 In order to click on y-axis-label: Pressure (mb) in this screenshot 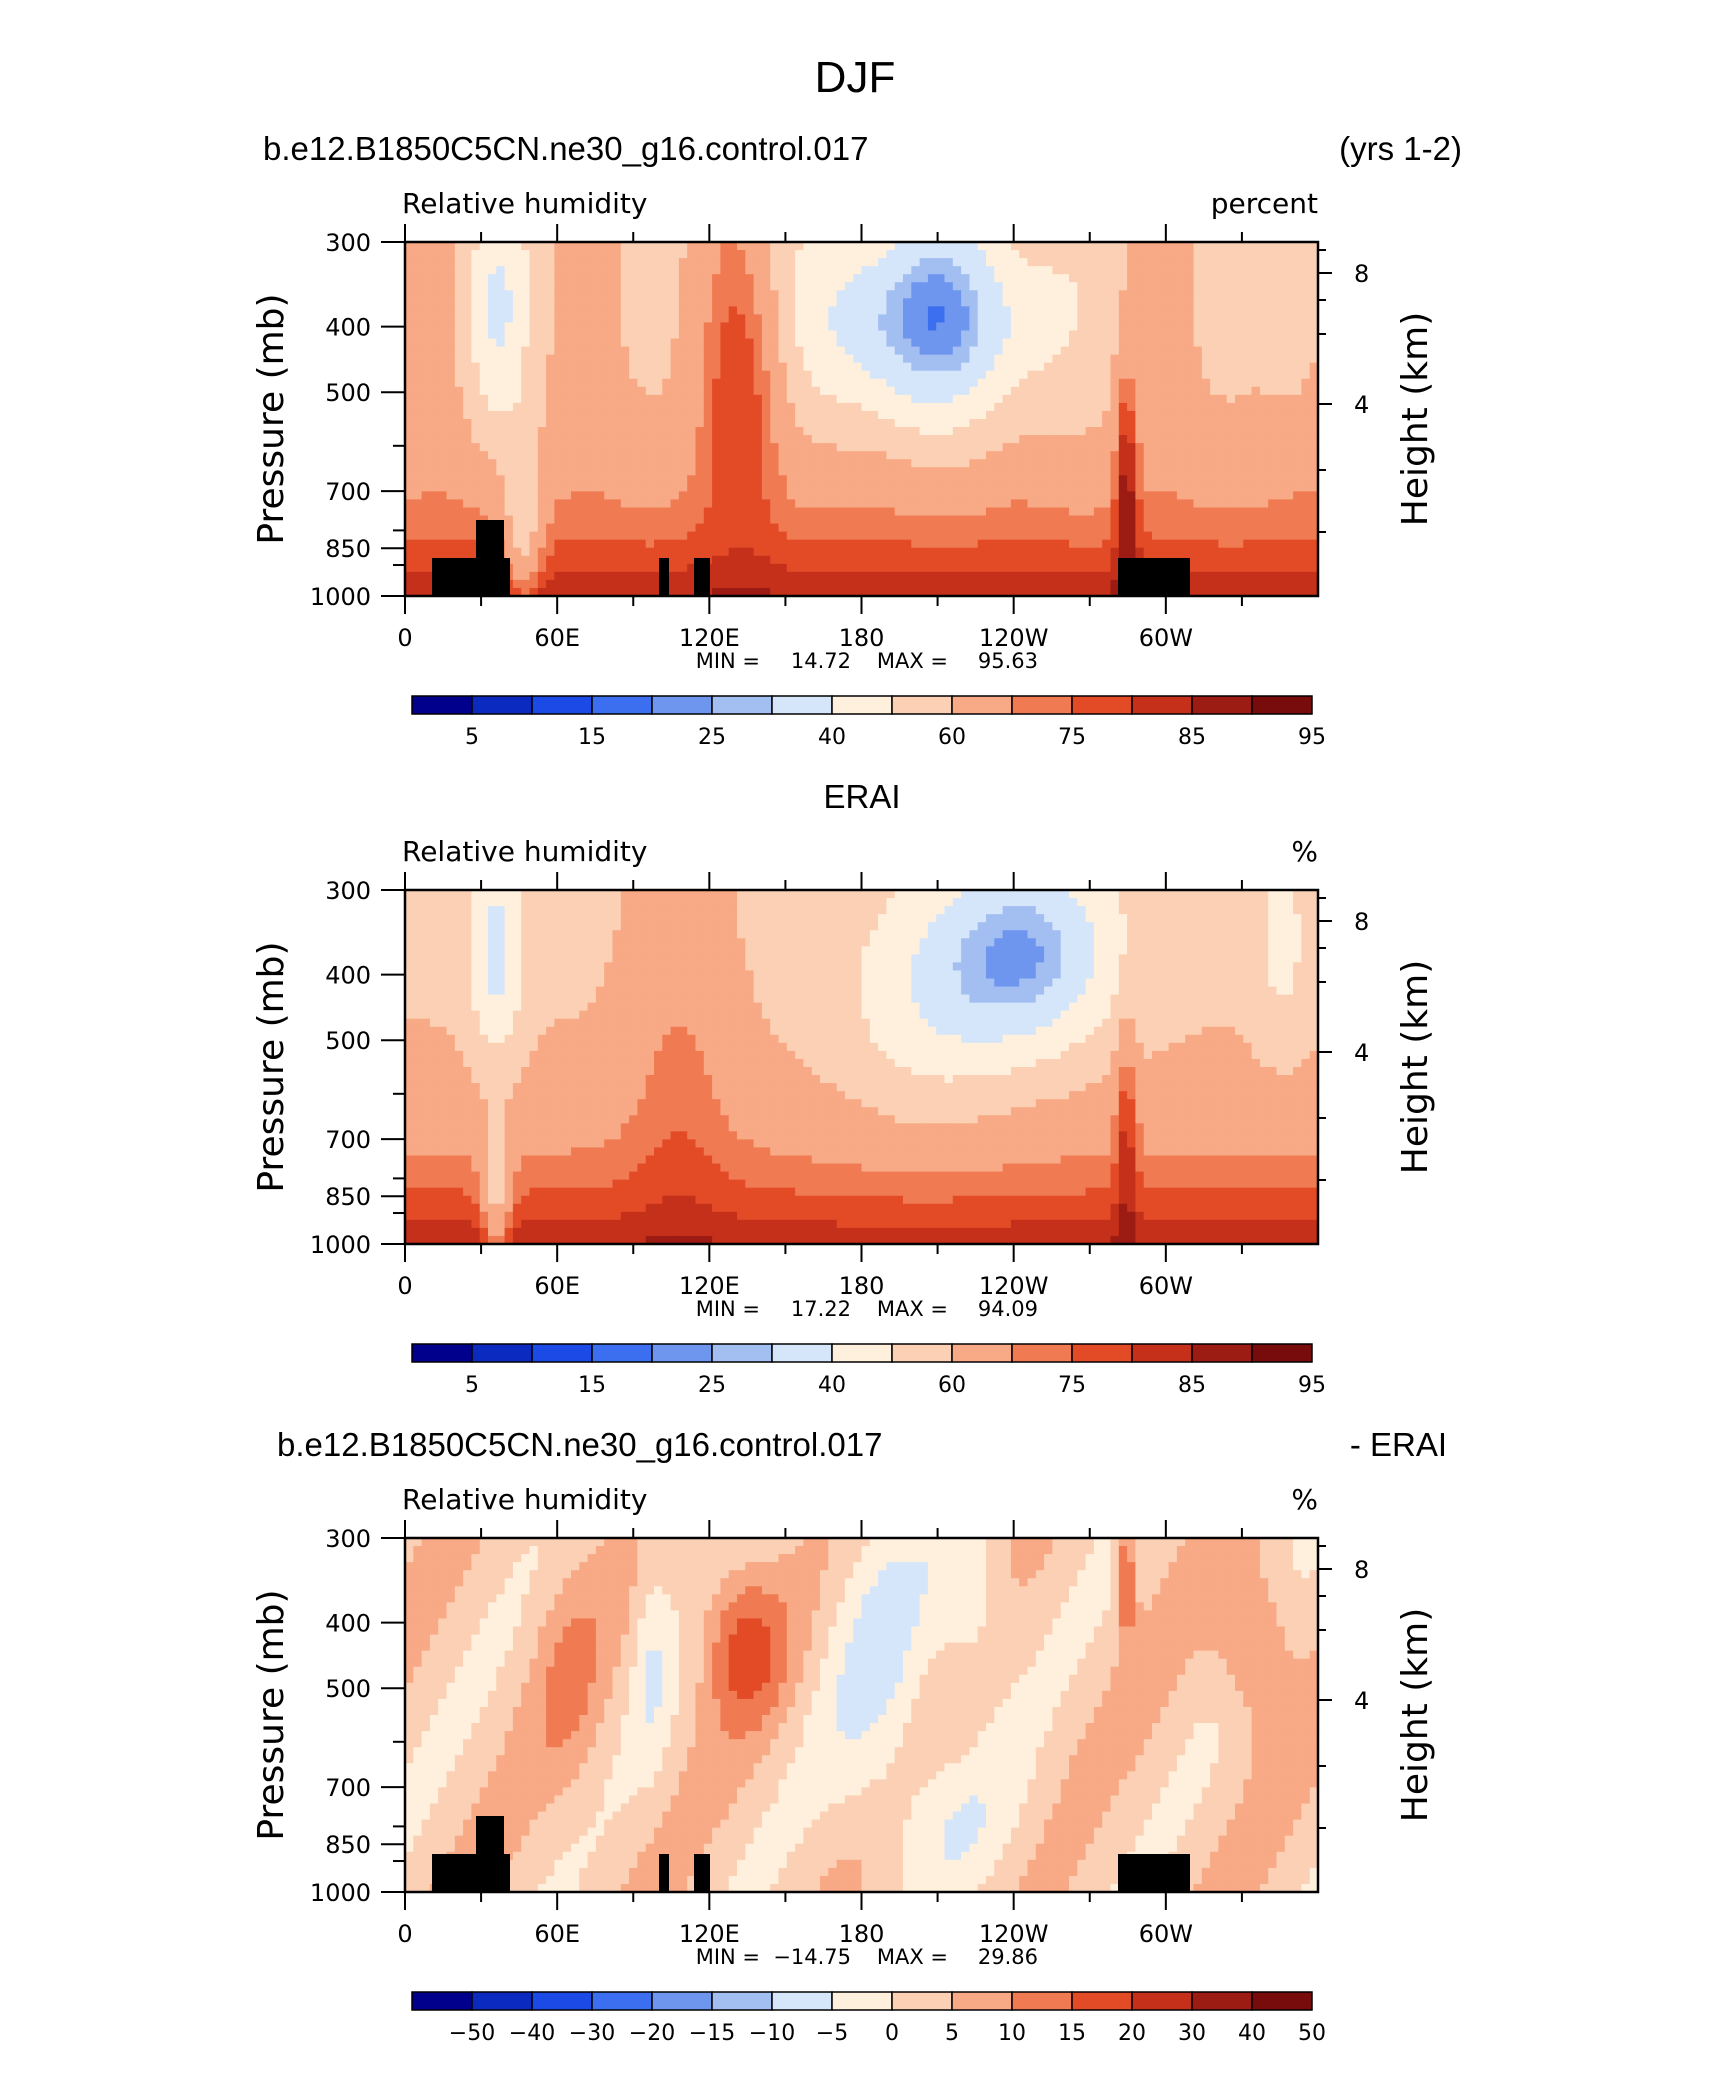, I will do `click(271, 418)`.